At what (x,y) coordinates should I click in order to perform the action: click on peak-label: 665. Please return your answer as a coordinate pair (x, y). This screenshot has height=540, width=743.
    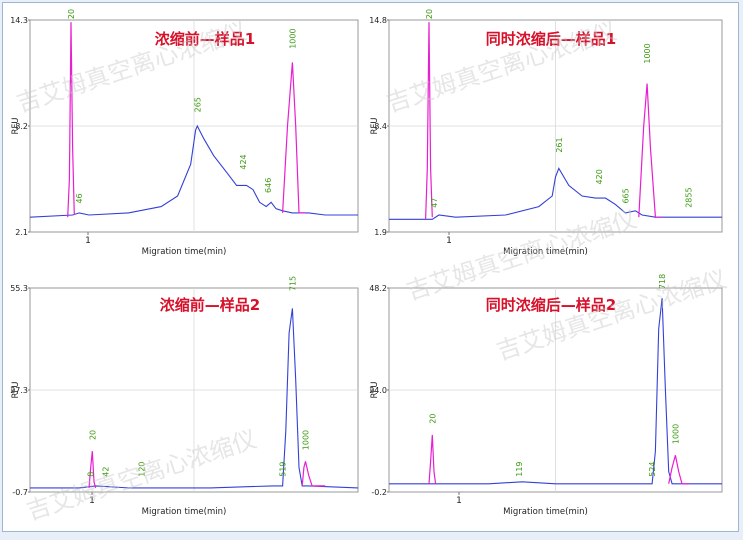
    Looking at the image, I should click on (625, 195).